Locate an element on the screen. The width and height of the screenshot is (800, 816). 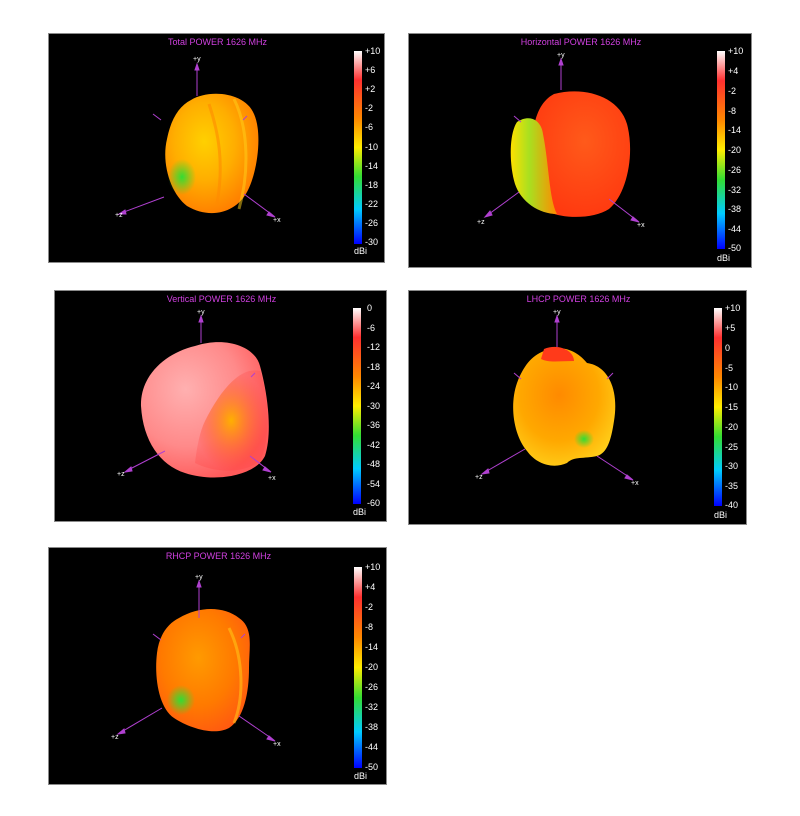
colorbar-tick: -15 is located at coordinates (732, 407).